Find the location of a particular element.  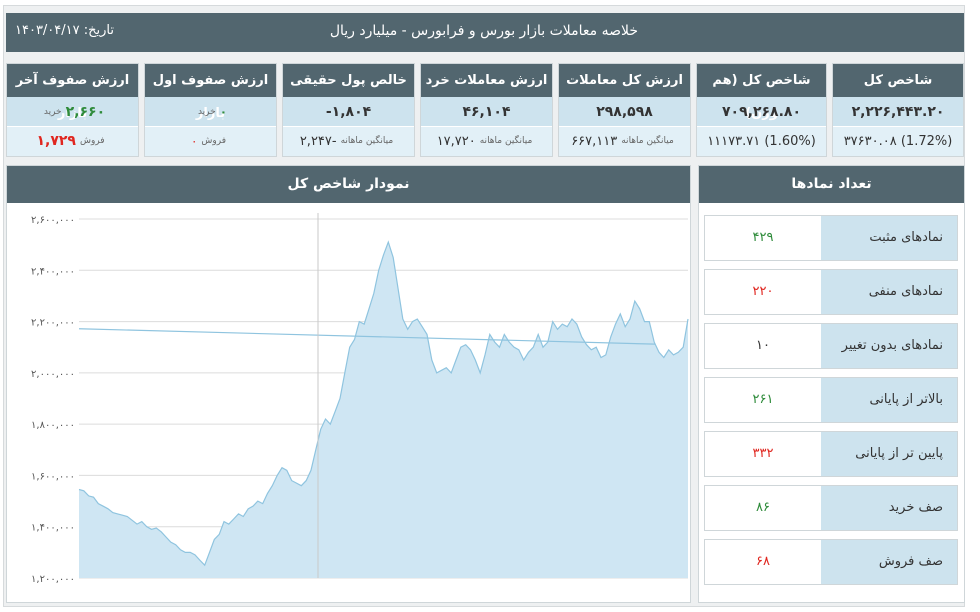

average-value: ۶۶۷,۱۱۳ is located at coordinates (594, 141).